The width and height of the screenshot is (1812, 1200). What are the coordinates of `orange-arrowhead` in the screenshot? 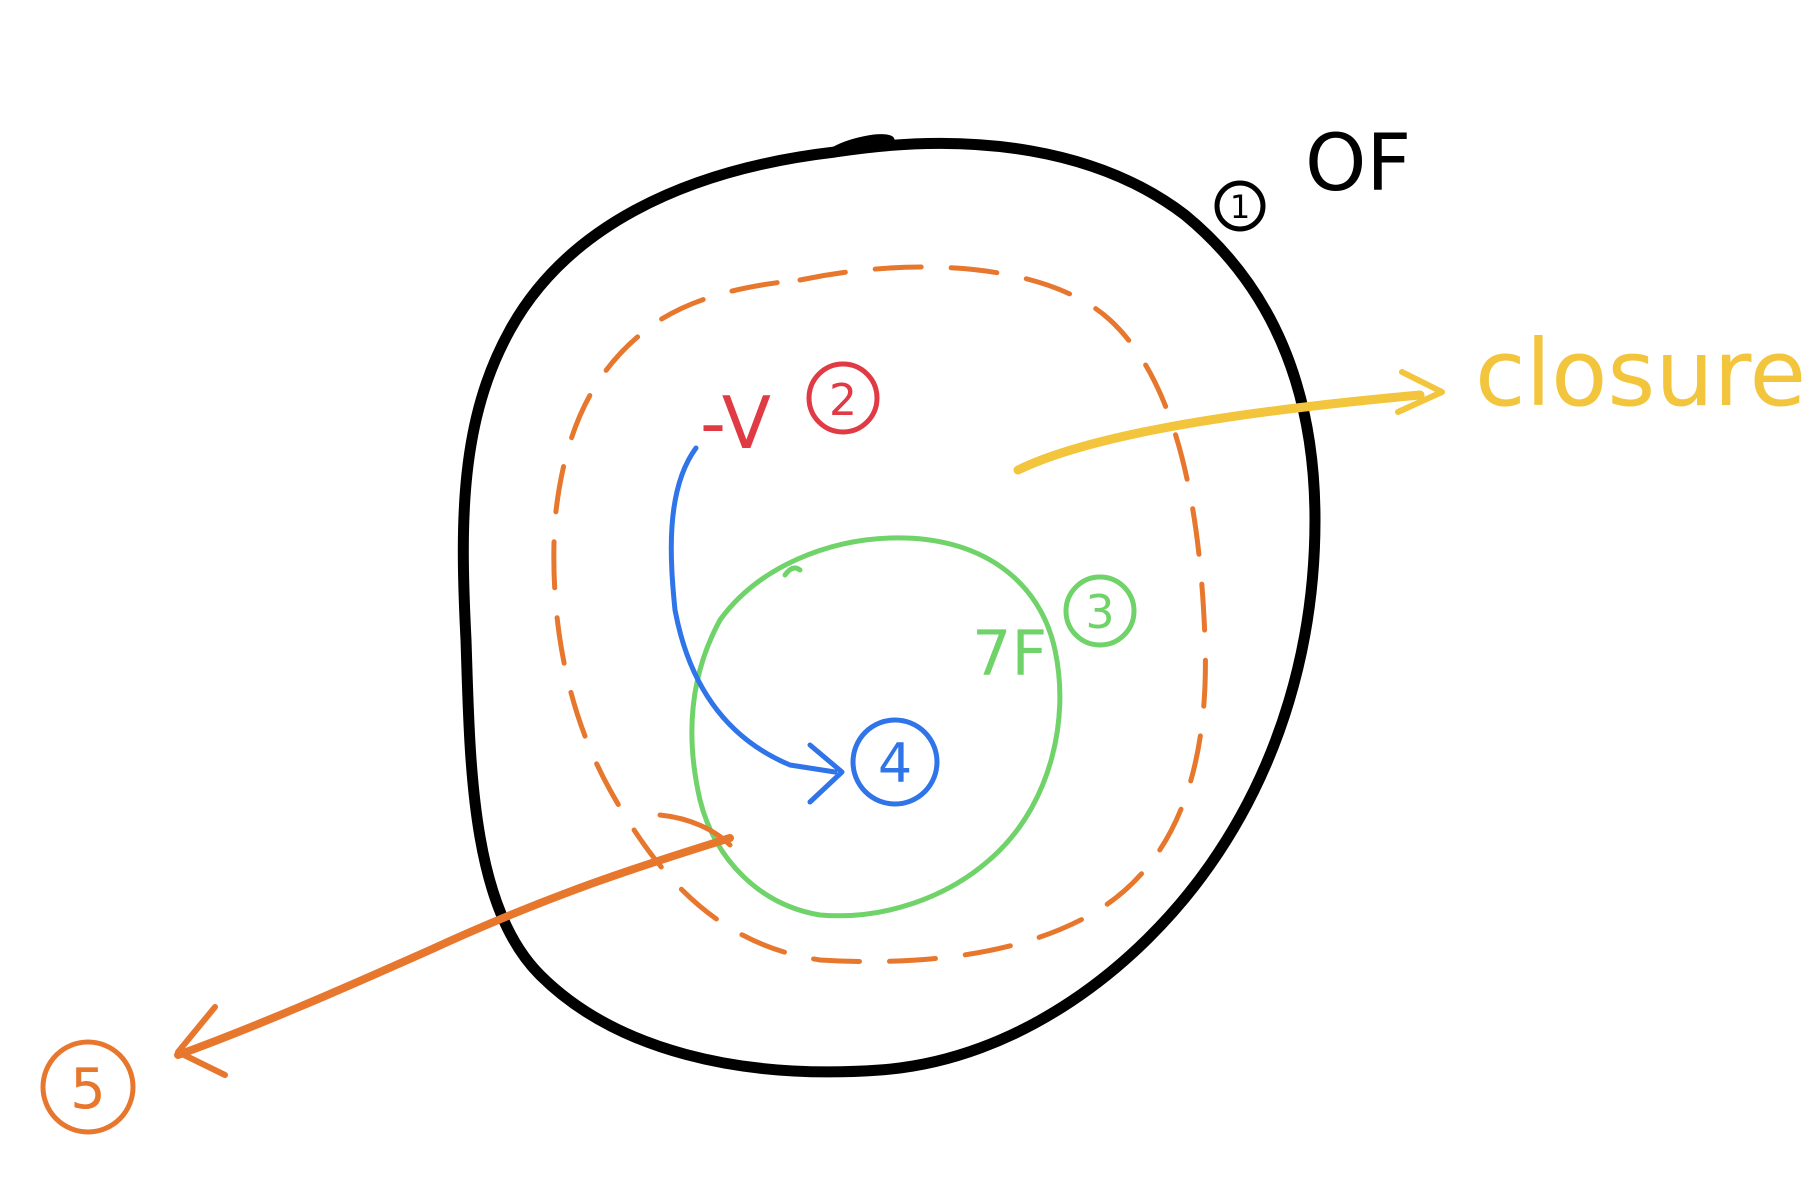 It's located at (201, 1041).